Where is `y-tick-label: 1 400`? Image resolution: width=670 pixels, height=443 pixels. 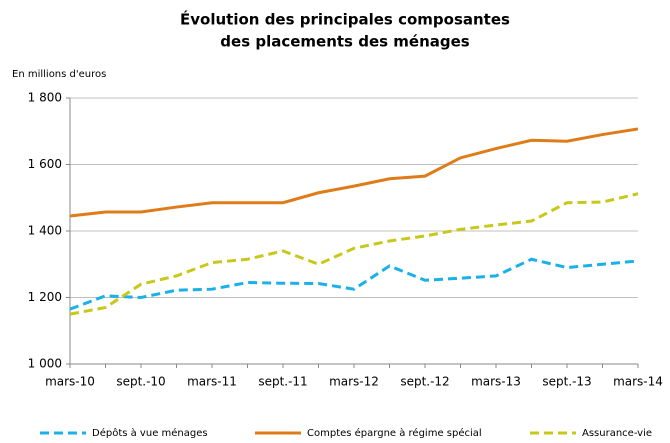
y-tick-label: 1 400 is located at coordinates (45, 231).